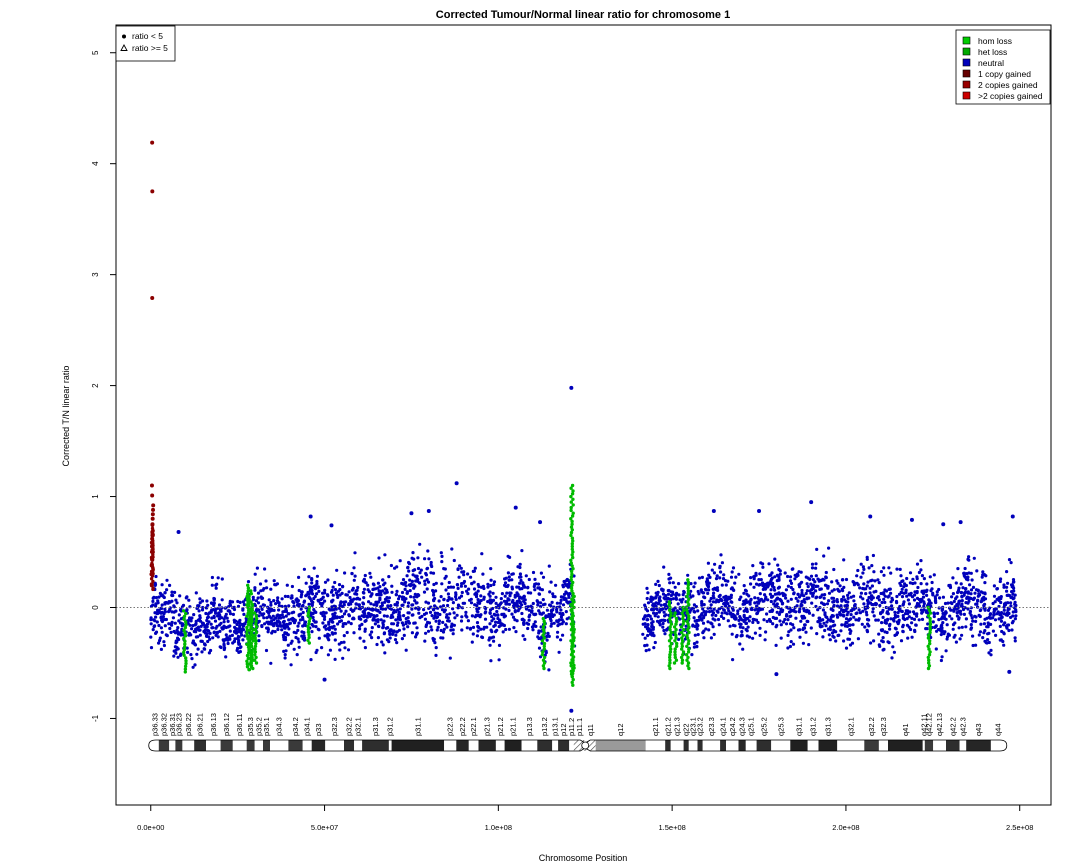 The height and width of the screenshot is (864, 1080). Describe the element at coordinates (540, 522) in the screenshot. I see `outlier-point` at that location.